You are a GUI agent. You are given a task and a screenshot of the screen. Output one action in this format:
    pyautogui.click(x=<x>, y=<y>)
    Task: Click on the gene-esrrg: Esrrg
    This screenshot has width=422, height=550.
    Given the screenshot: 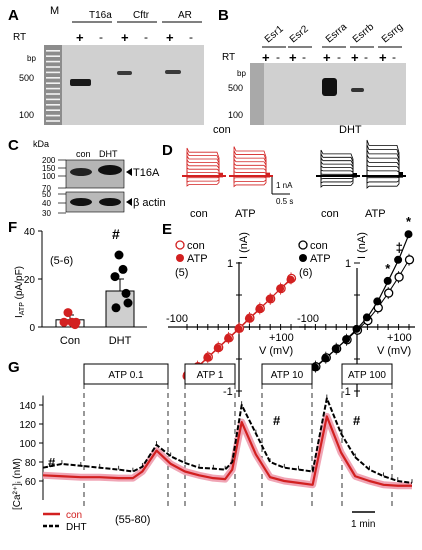 What is the action you would take?
    pyautogui.click(x=392, y=34)
    